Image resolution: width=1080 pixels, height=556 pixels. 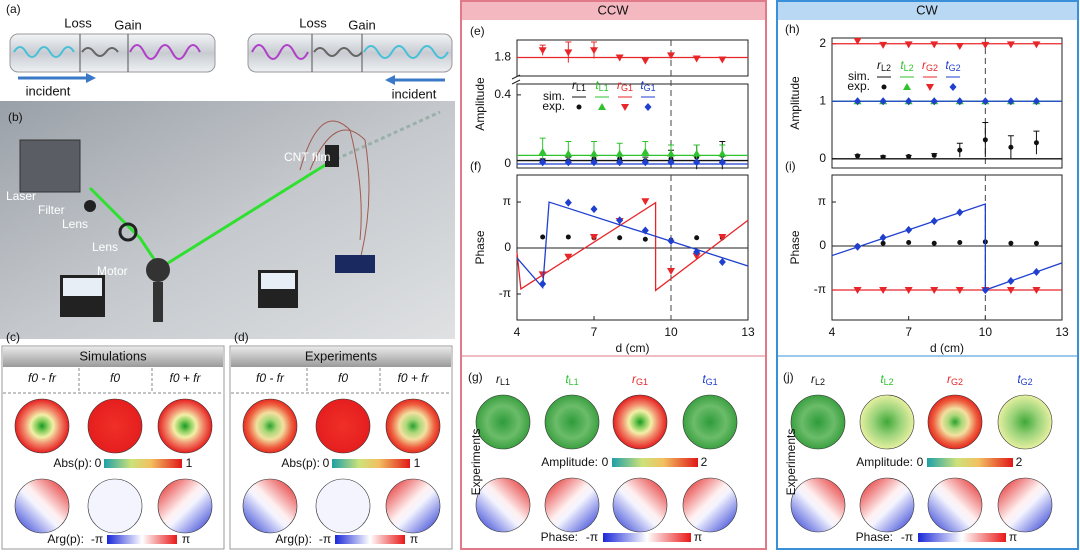 What do you see at coordinates (955, 68) in the screenshot?
I see `text-part: G2` at bounding box center [955, 68].